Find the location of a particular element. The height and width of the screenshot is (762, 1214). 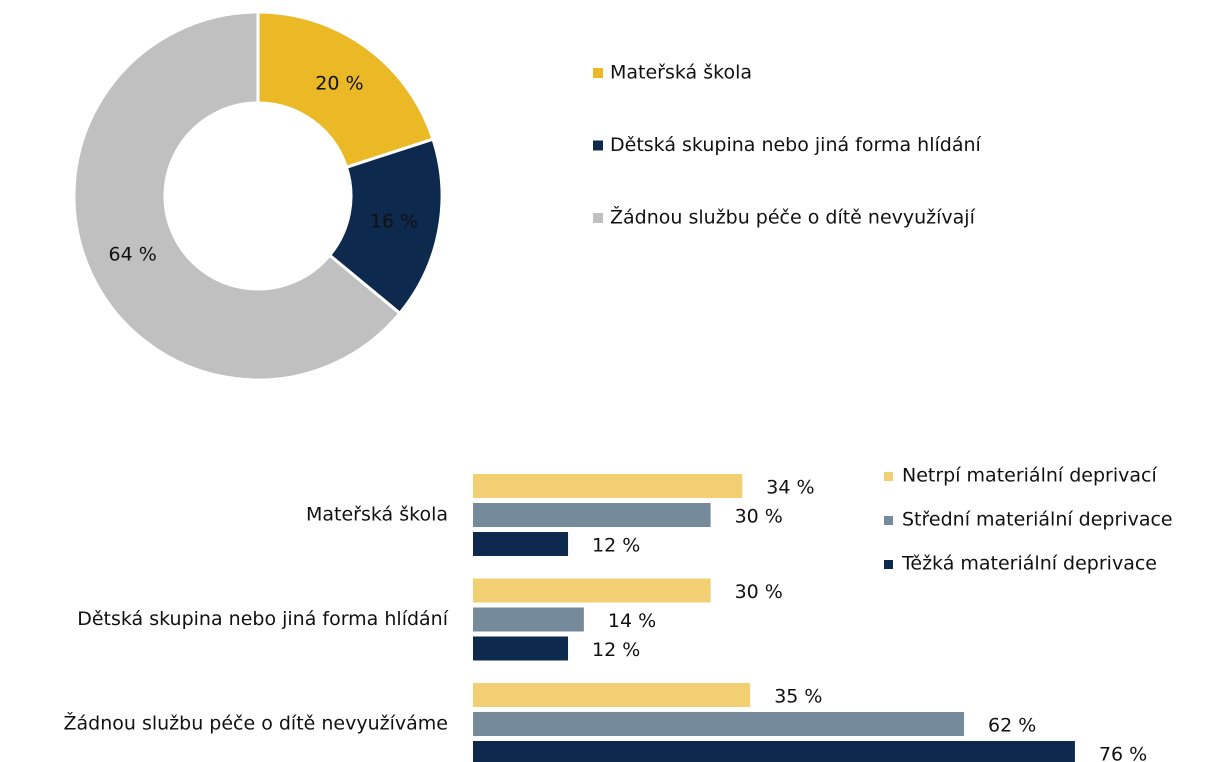

category-label: Žádnou službu péče o dítě nevyužíváme is located at coordinates (255, 723).